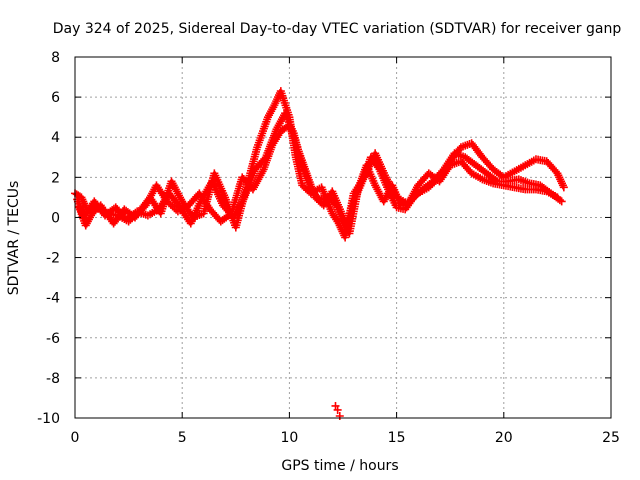 The width and height of the screenshot is (640, 480). What do you see at coordinates (397, 438) in the screenshot?
I see `x-tick-label: 15` at bounding box center [397, 438].